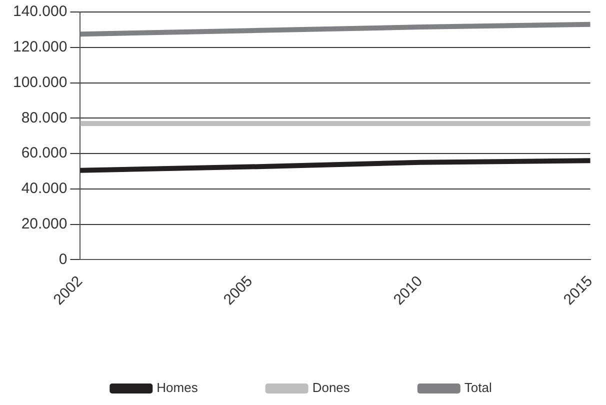  I want to click on legend-label: Total, so click(478, 388).